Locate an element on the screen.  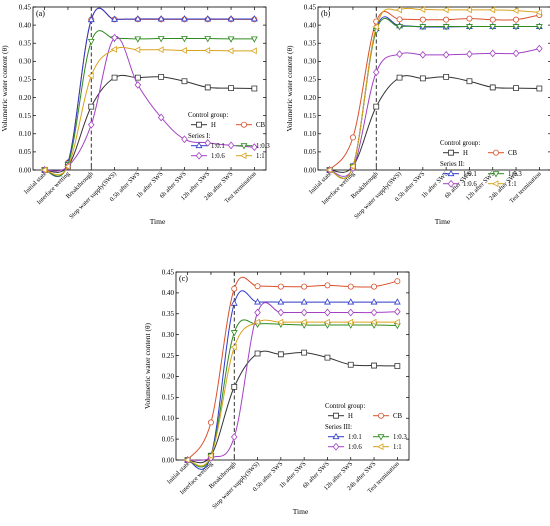
y-tick-label: 0.40 is located at coordinates (168, 293).